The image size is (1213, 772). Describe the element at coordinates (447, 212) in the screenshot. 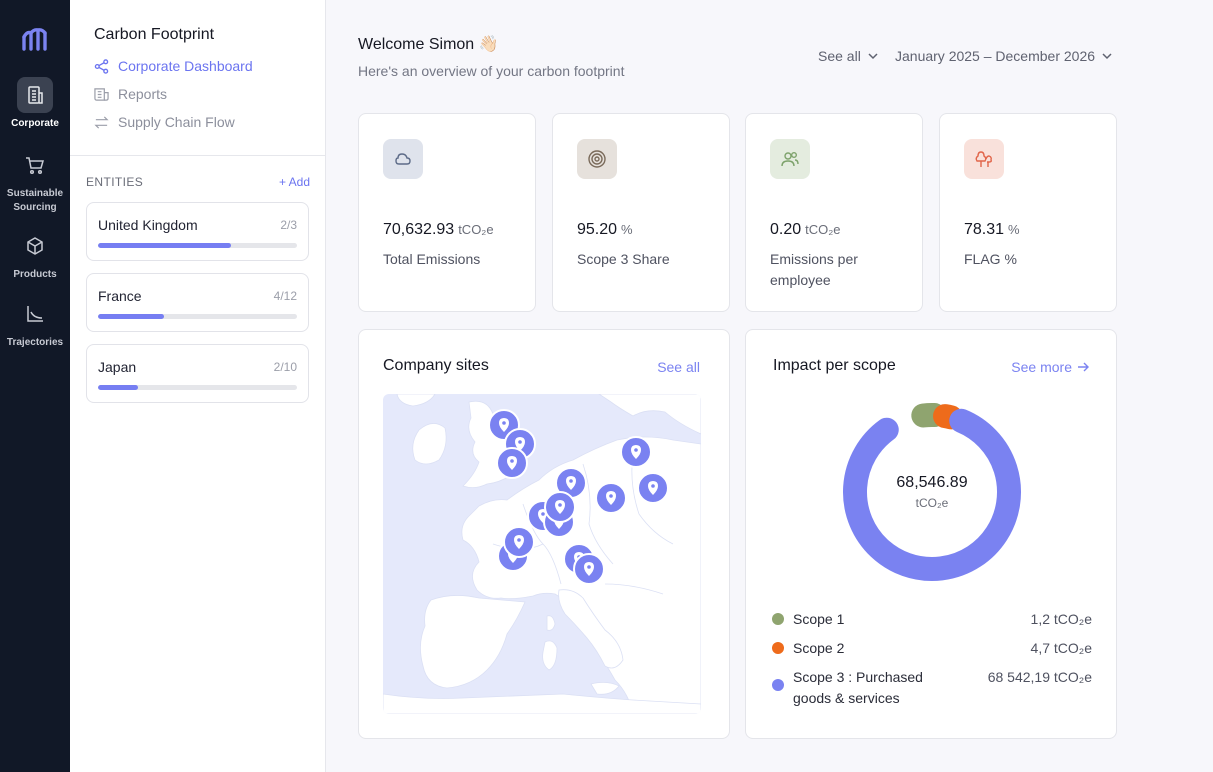

I see `kpi-card-total-emissions: 70,632.93 tCO₂e Total Emissions` at that location.